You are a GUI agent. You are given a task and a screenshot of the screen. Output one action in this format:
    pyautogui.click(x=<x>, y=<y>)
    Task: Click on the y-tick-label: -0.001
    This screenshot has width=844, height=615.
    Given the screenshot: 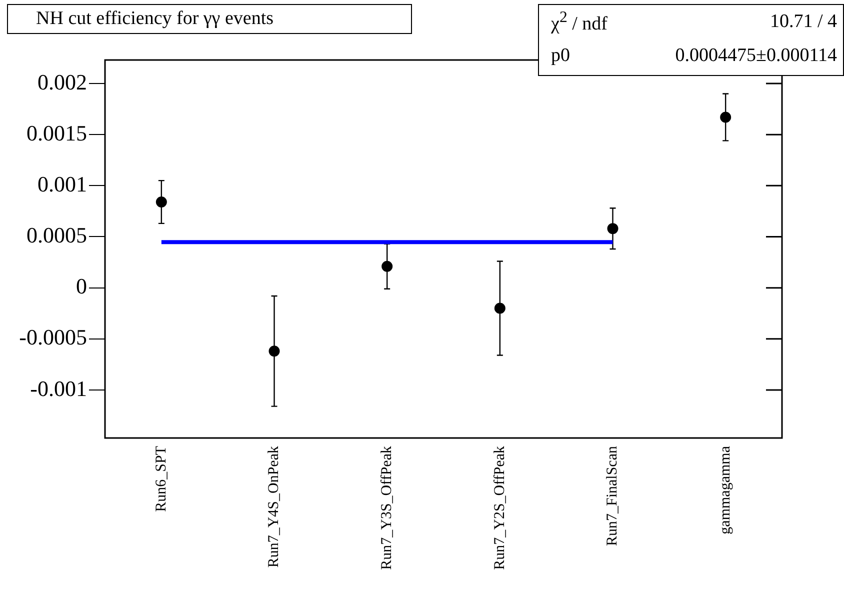 What is the action you would take?
    pyautogui.click(x=58, y=388)
    